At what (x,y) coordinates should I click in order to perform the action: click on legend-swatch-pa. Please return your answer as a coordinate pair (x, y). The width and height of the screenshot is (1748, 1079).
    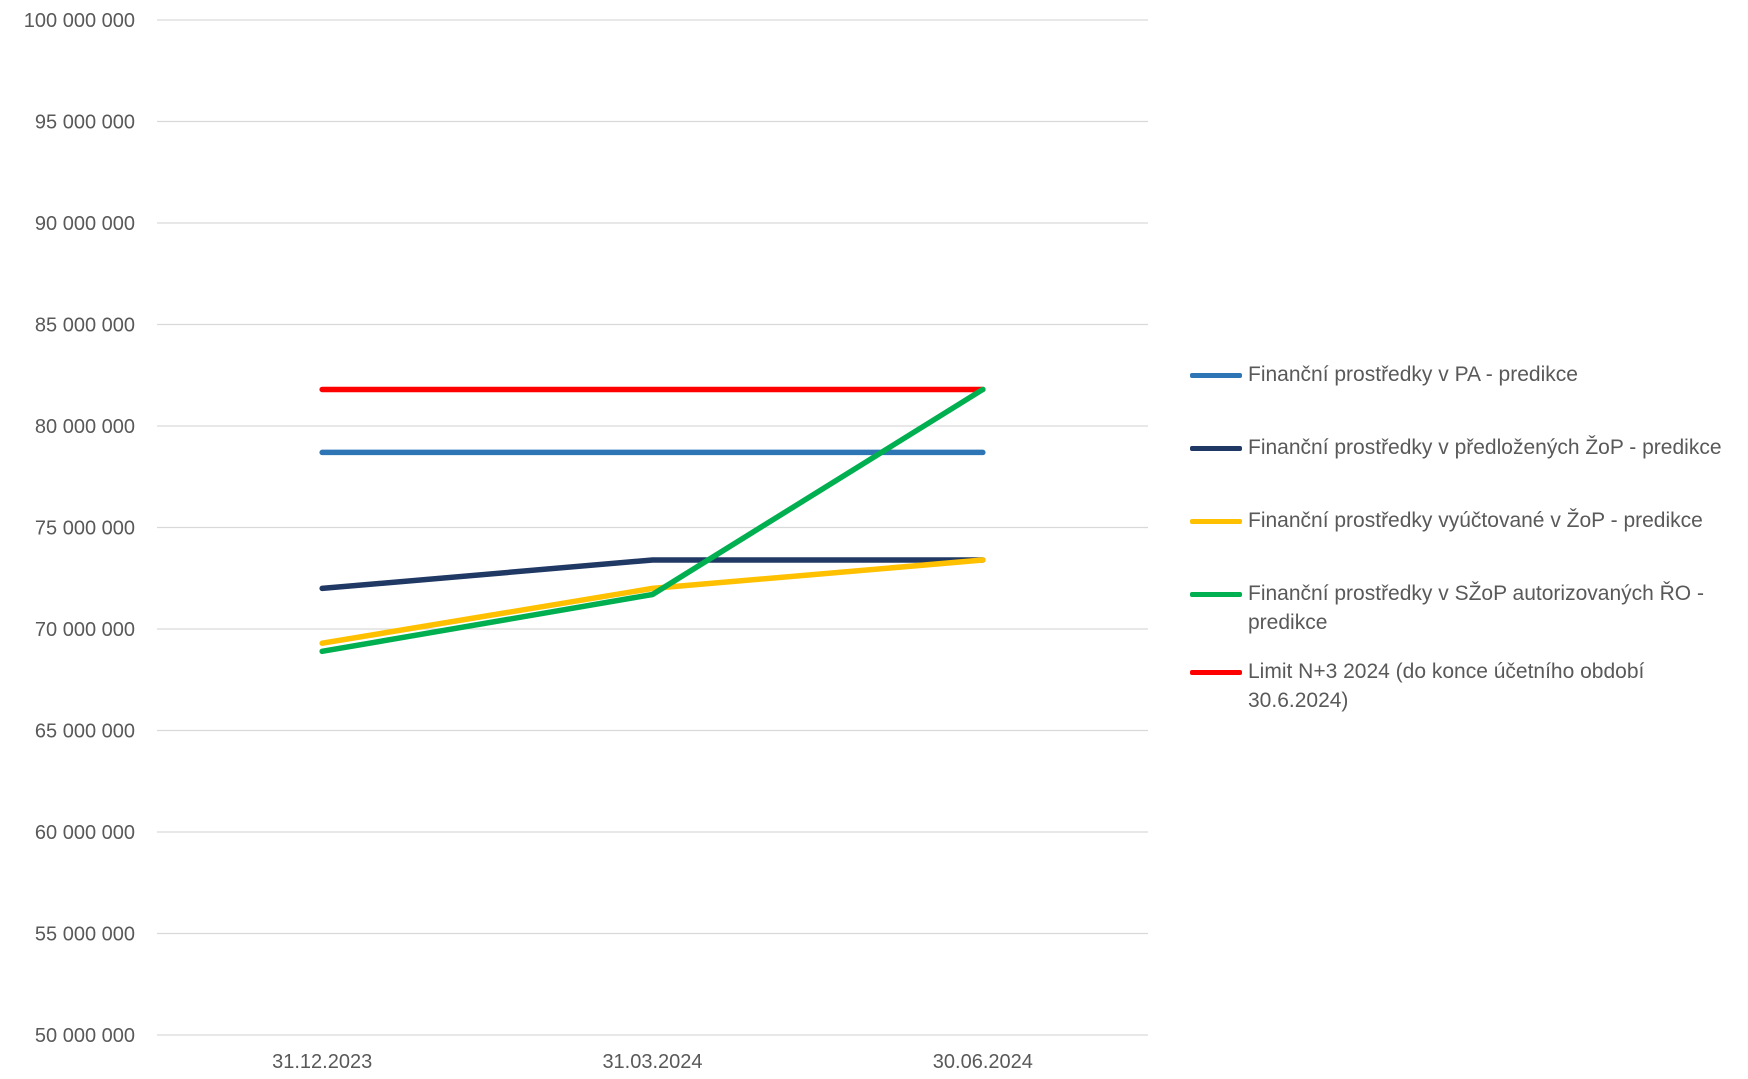
    Looking at the image, I should click on (1216, 375).